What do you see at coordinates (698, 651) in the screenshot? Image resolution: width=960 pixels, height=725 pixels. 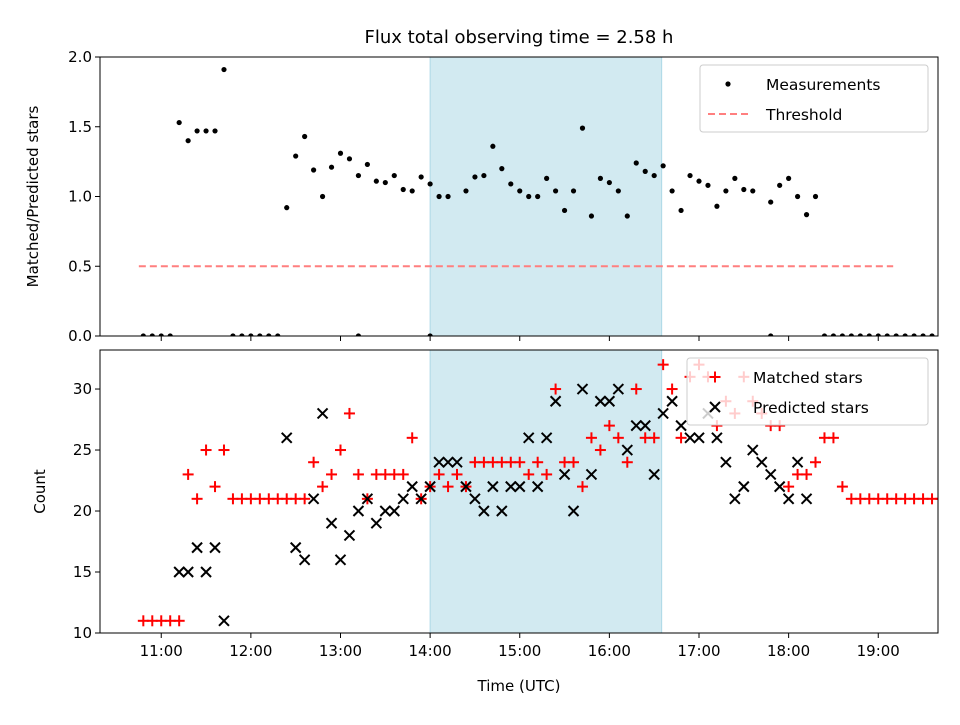 I see `x-tick-label: 17:00` at bounding box center [698, 651].